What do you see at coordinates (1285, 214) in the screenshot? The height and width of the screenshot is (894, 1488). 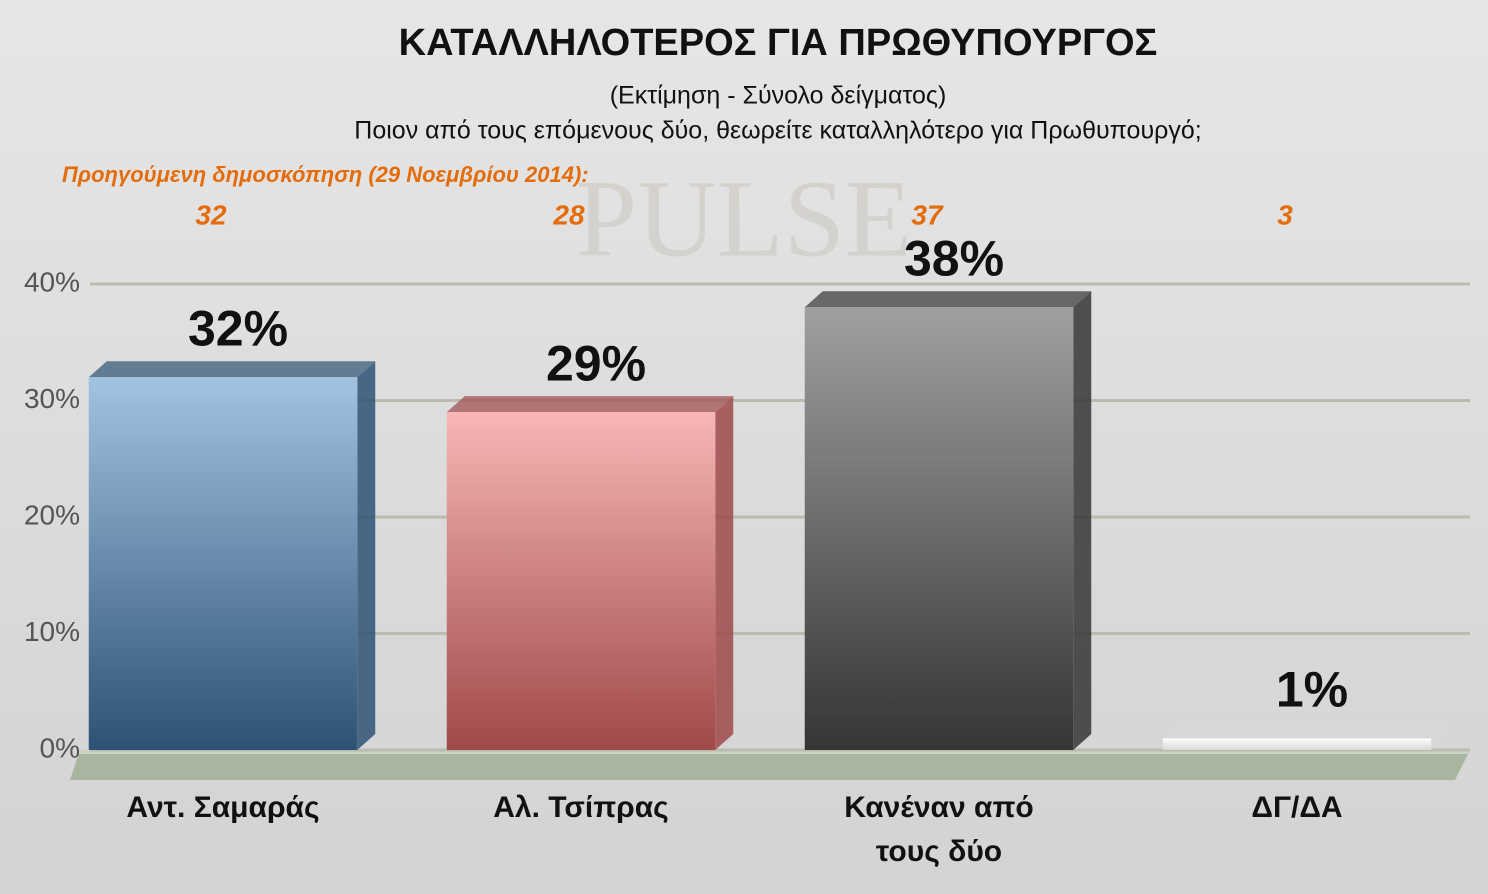 I see `previous-value: 3` at bounding box center [1285, 214].